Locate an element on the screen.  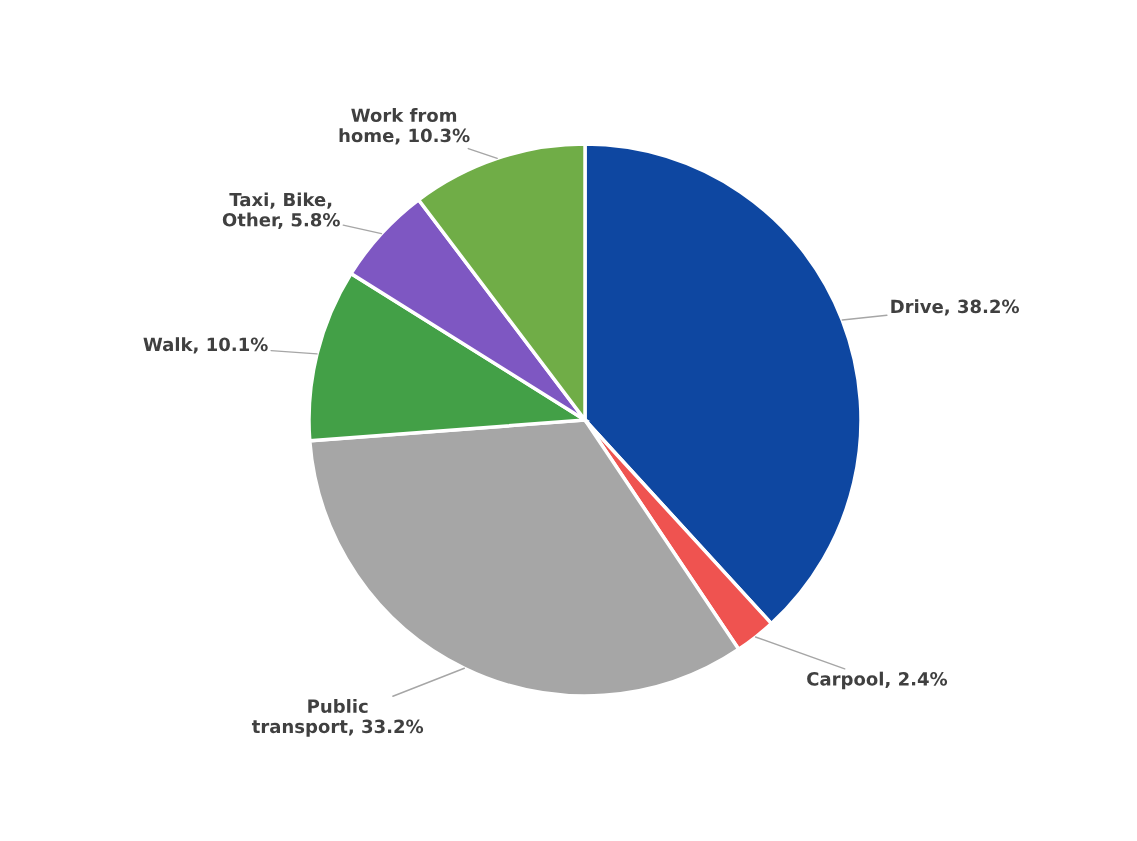
slice-label: Walk, 10.1% is located at coordinates (205, 345).